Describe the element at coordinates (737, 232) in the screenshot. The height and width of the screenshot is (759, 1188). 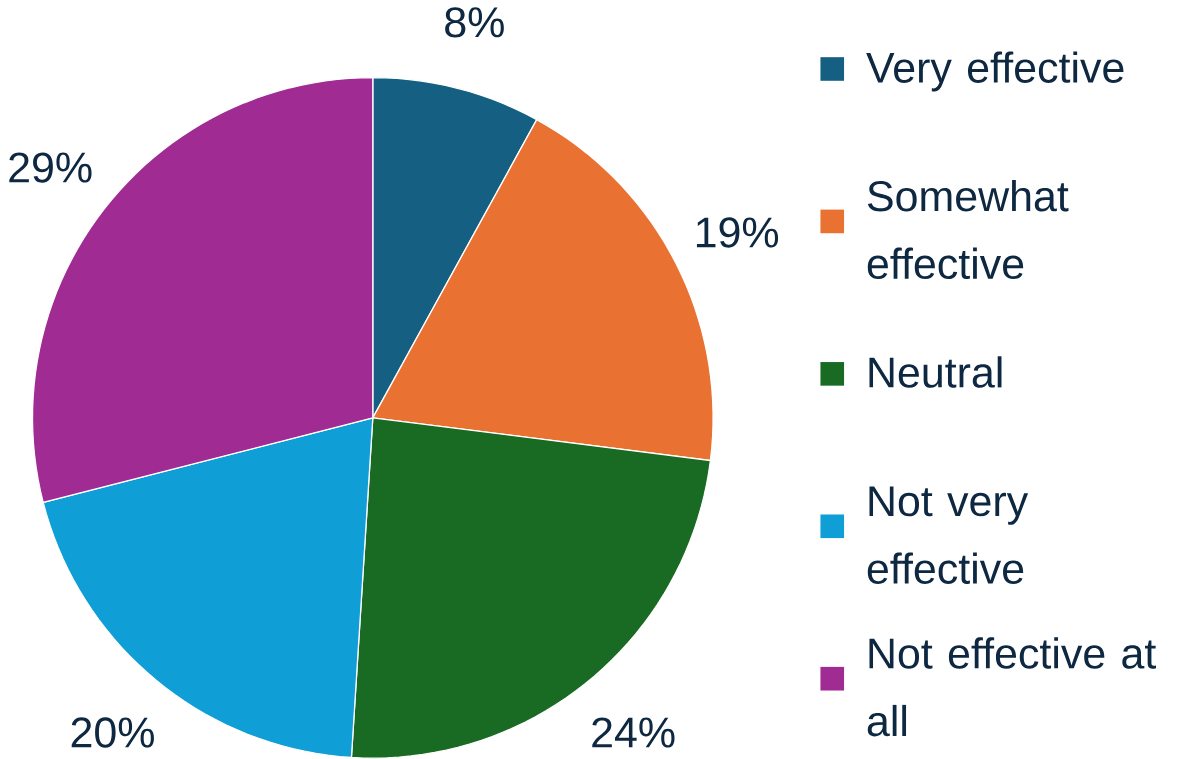
I see `data-label: 19%` at that location.